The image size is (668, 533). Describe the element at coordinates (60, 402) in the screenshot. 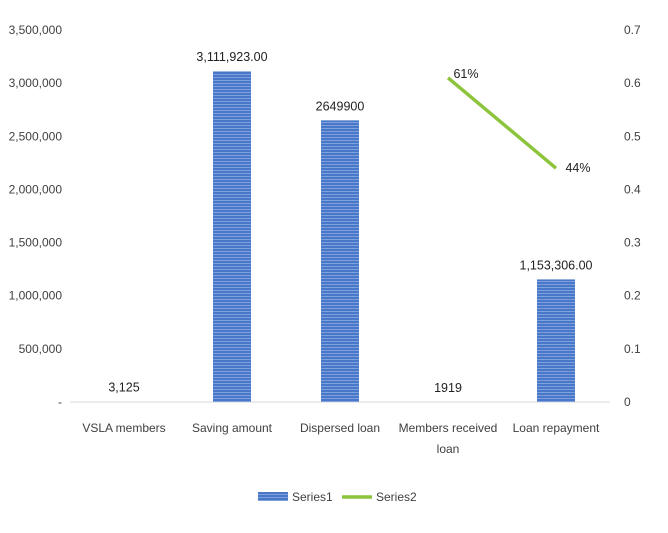

I see `y-left-tick-label: -` at that location.